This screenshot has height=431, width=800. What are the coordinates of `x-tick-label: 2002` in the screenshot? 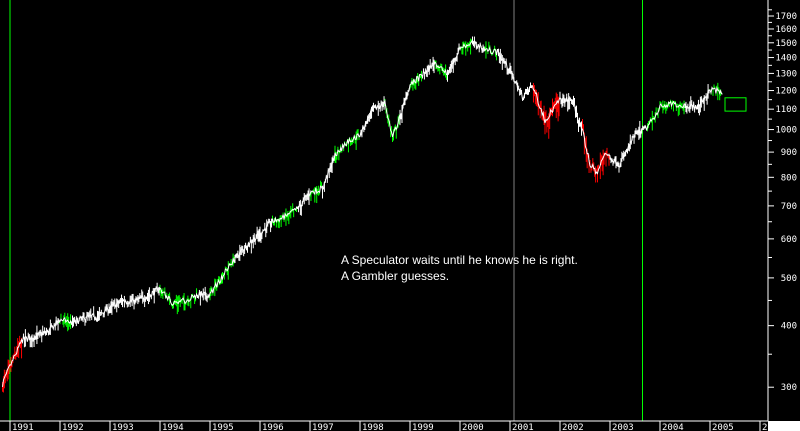 It's located at (573, 427).